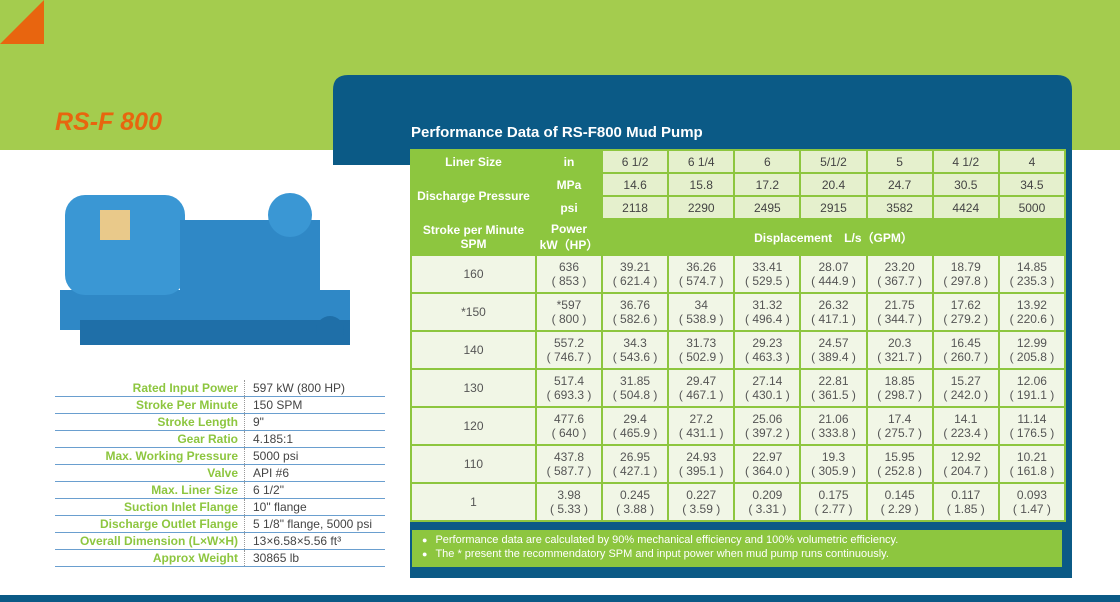  Describe the element at coordinates (313, 524) in the screenshot. I see `spec-value: 5 1/8" flange, 5000 psi` at that location.